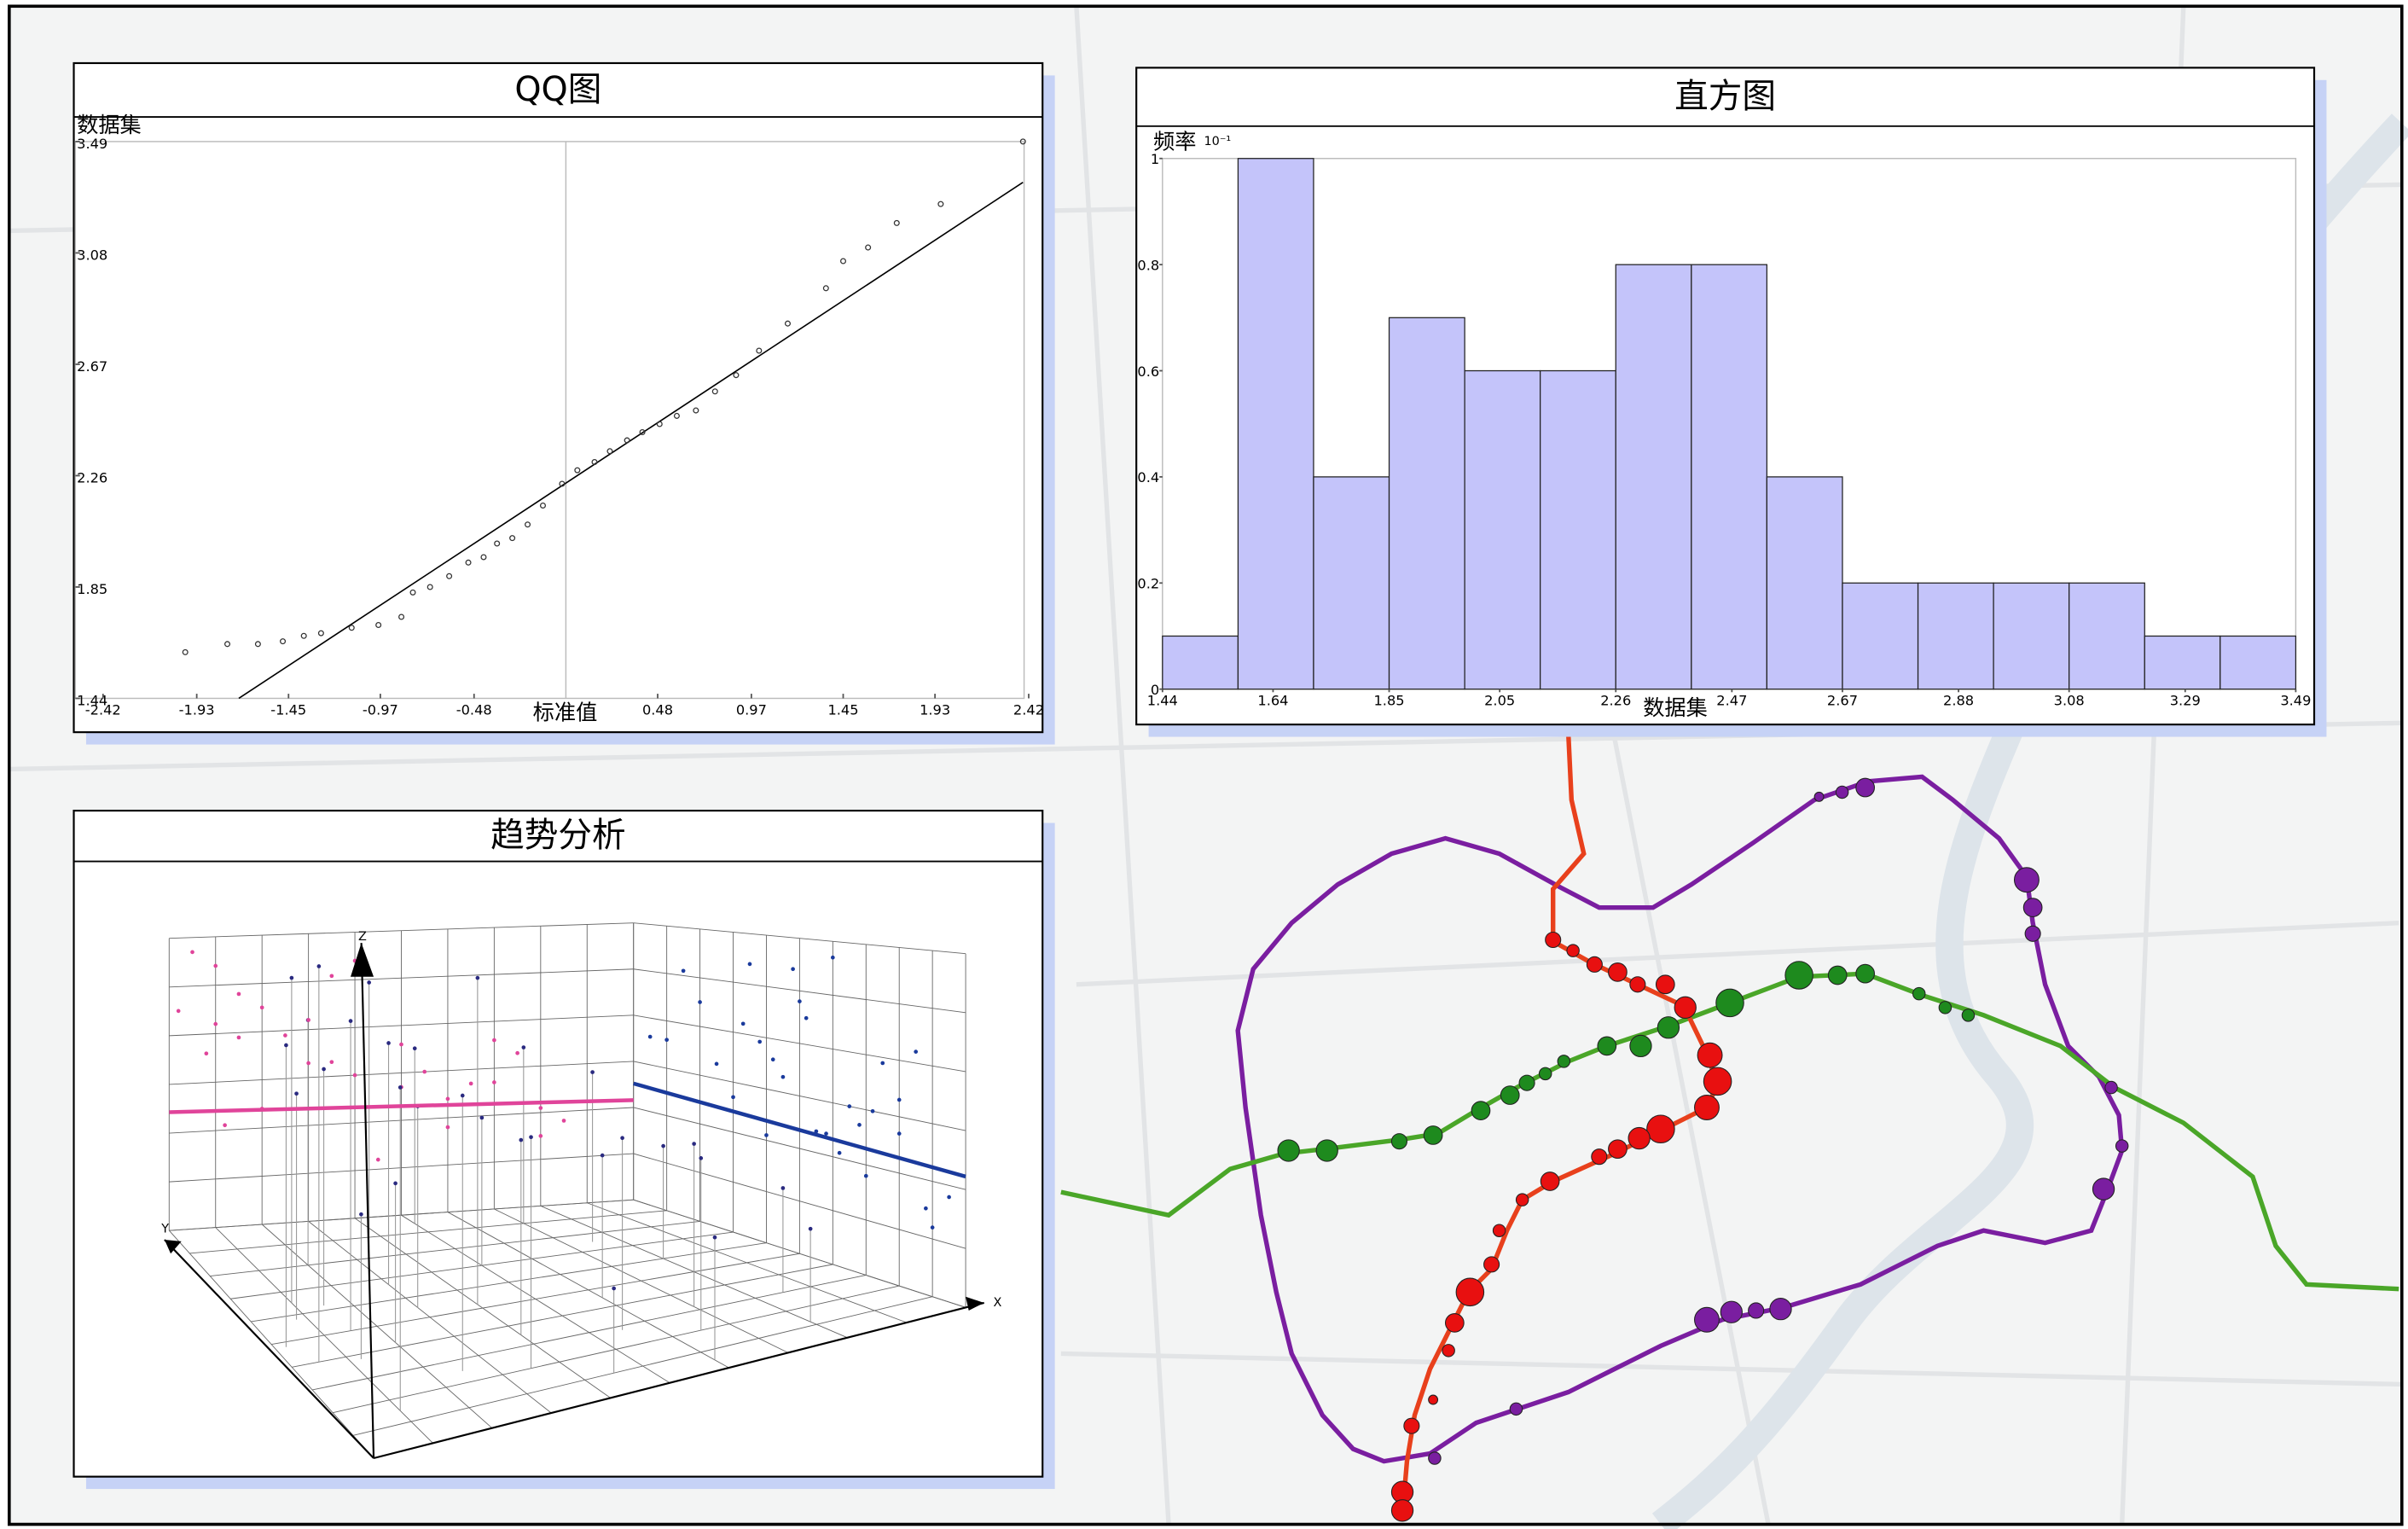 The width and height of the screenshot is (2408, 1529). Describe the element at coordinates (935, 709) in the screenshot. I see `x-tick-label: 1.93` at that location.